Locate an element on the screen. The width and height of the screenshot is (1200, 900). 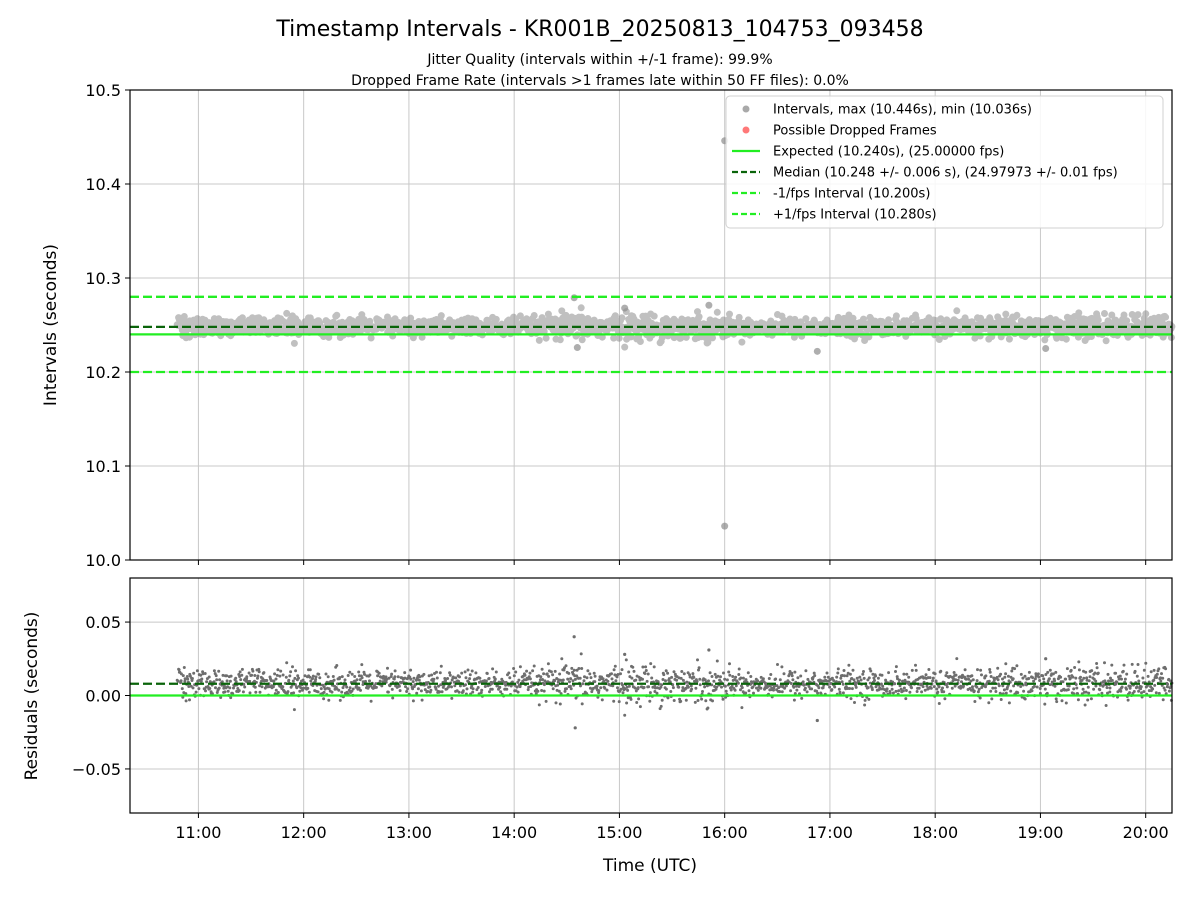
intervals-y-tick-label: 10.0 is located at coordinates (103, 560).